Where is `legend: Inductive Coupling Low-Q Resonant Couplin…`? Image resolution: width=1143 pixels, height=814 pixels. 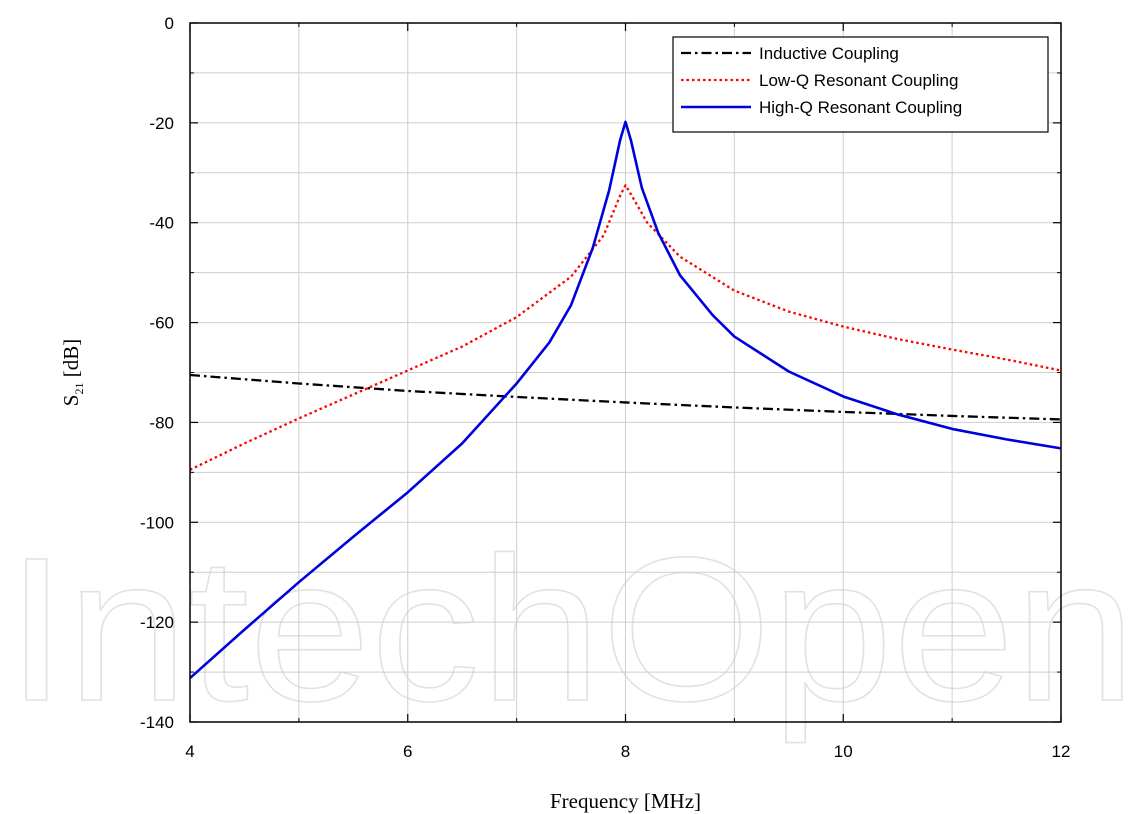 legend: Inductive Coupling Low-Q Resonant Couplin… is located at coordinates (860, 84).